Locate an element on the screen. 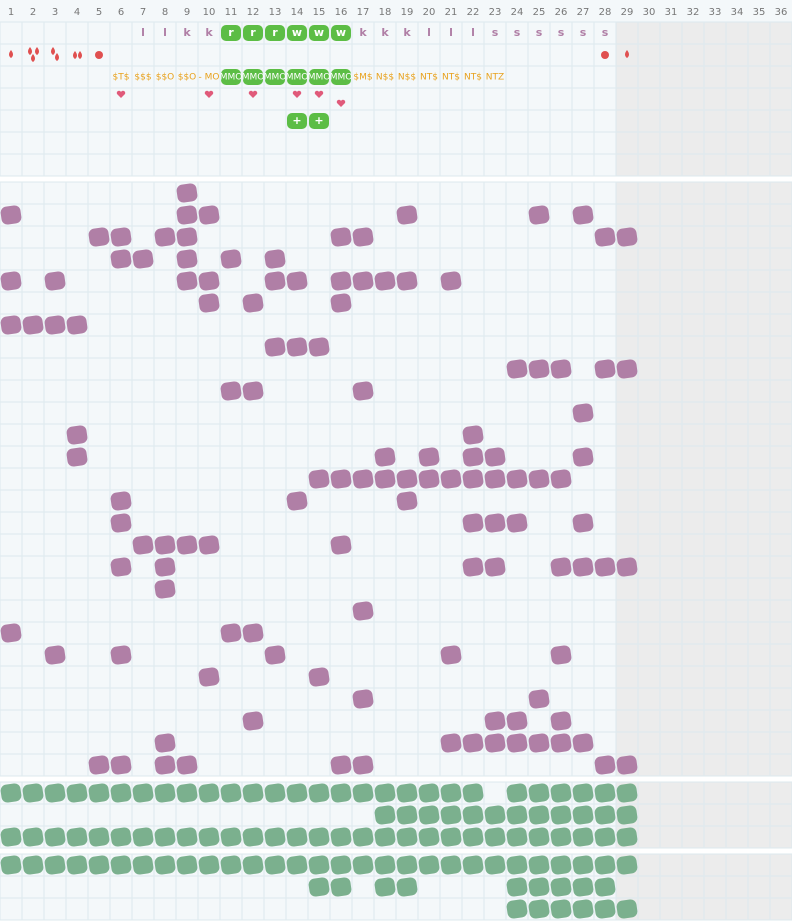  column-header: 34 is located at coordinates (737, 12).